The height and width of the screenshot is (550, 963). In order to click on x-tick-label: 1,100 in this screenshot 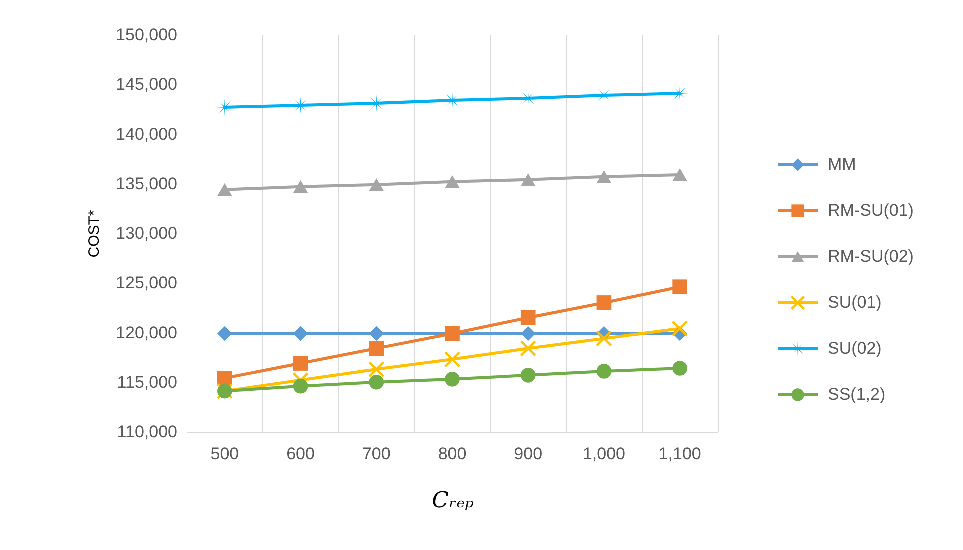, I will do `click(680, 454)`.